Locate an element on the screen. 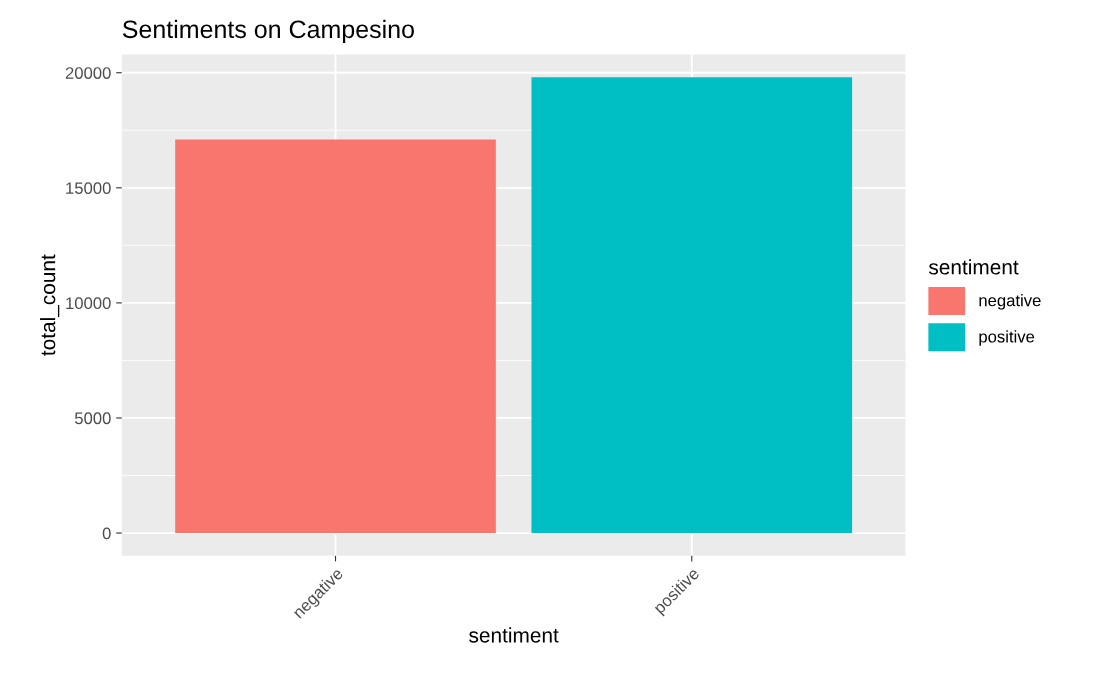 This screenshot has width=1107, height=682. y-tick-label: 5000 is located at coordinates (92, 418).